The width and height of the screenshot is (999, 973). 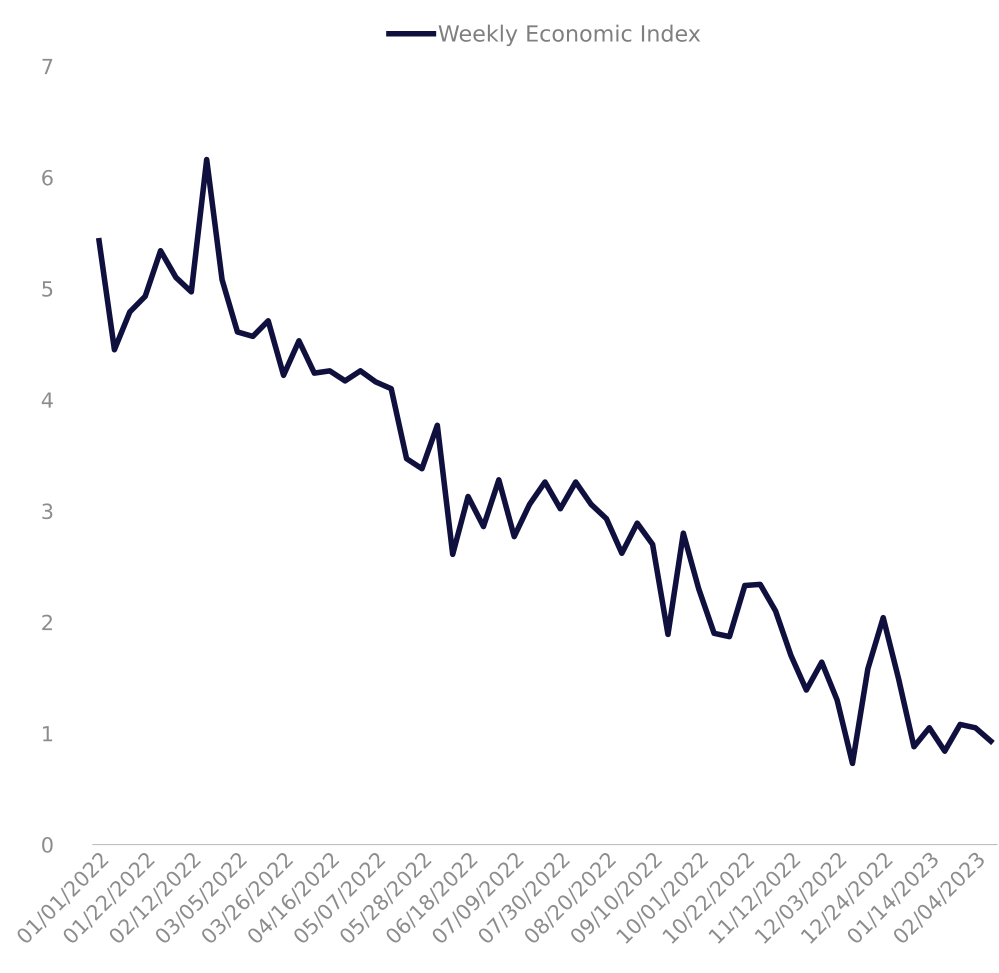 What do you see at coordinates (47, 511) in the screenshot?
I see `y-tick-label: 3` at bounding box center [47, 511].